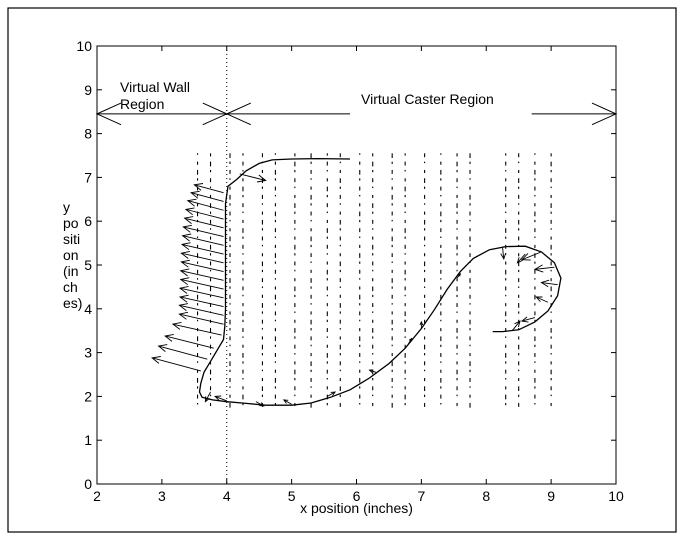 The width and height of the screenshot is (684, 545). Describe the element at coordinates (604, 114) in the screenshot. I see `caster-region-arrowhead-right` at that location.